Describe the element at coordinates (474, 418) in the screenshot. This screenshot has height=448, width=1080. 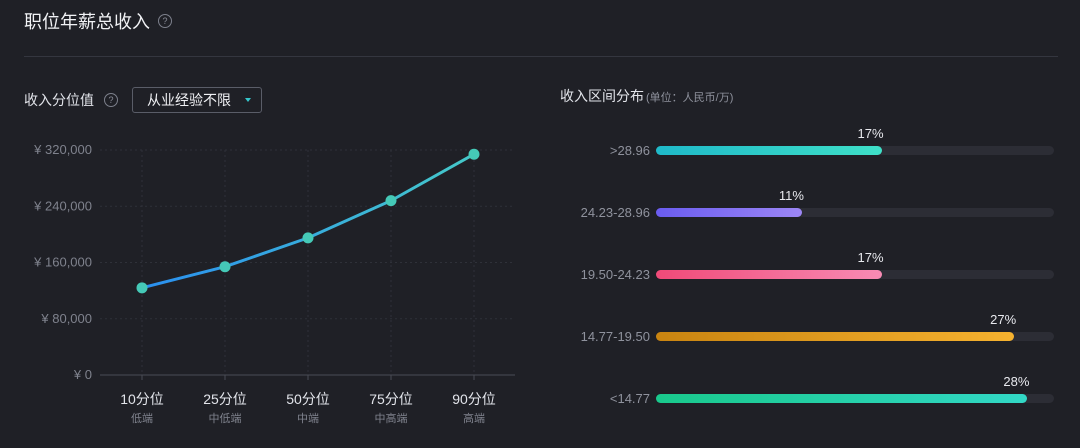
I see `x-tick-sublabel: 高端` at that location.